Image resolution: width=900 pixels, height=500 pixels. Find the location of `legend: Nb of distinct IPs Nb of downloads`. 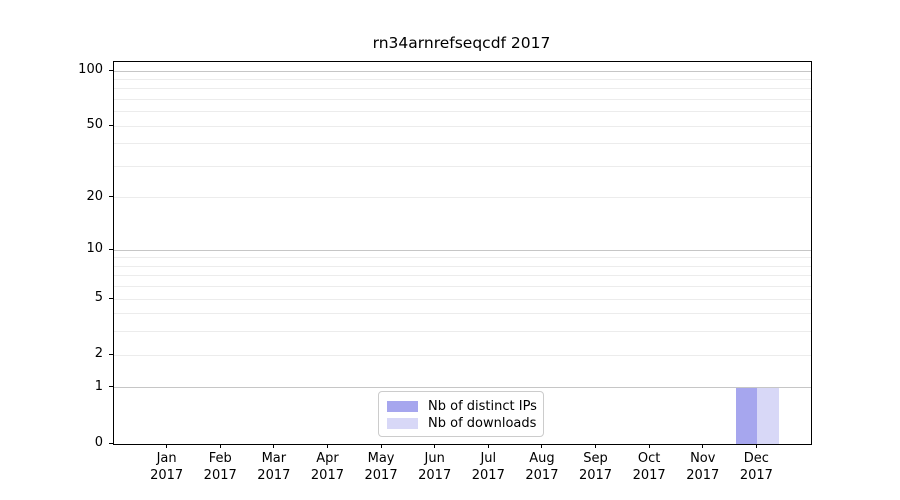

legend: Nb of distinct IPs Nb of downloads is located at coordinates (461, 414).